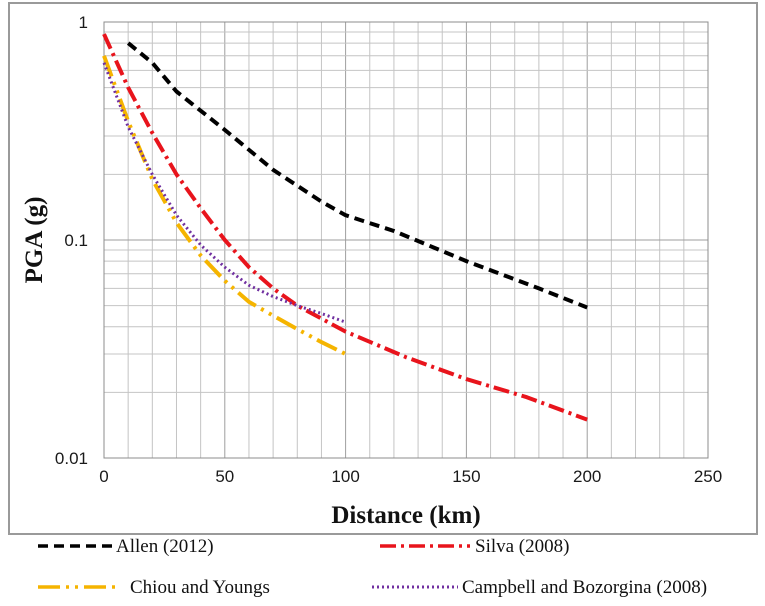 This screenshot has width=765, height=606. What do you see at coordinates (224, 193) in the screenshot?
I see `series-line-campbell-and-bozorgina-2008` at bounding box center [224, 193].